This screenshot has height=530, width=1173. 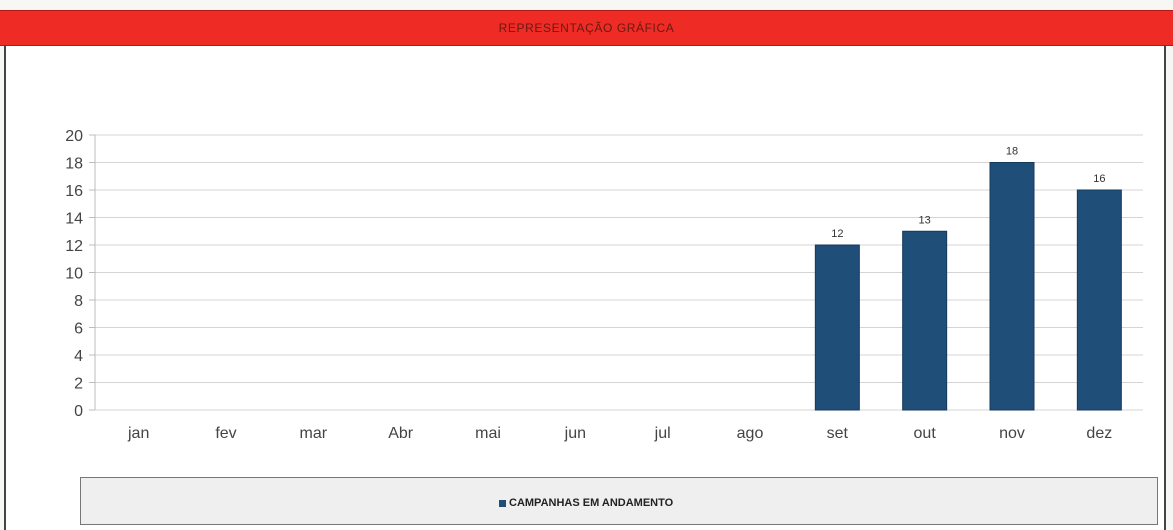 I want to click on bar-nov, so click(x=1012, y=286).